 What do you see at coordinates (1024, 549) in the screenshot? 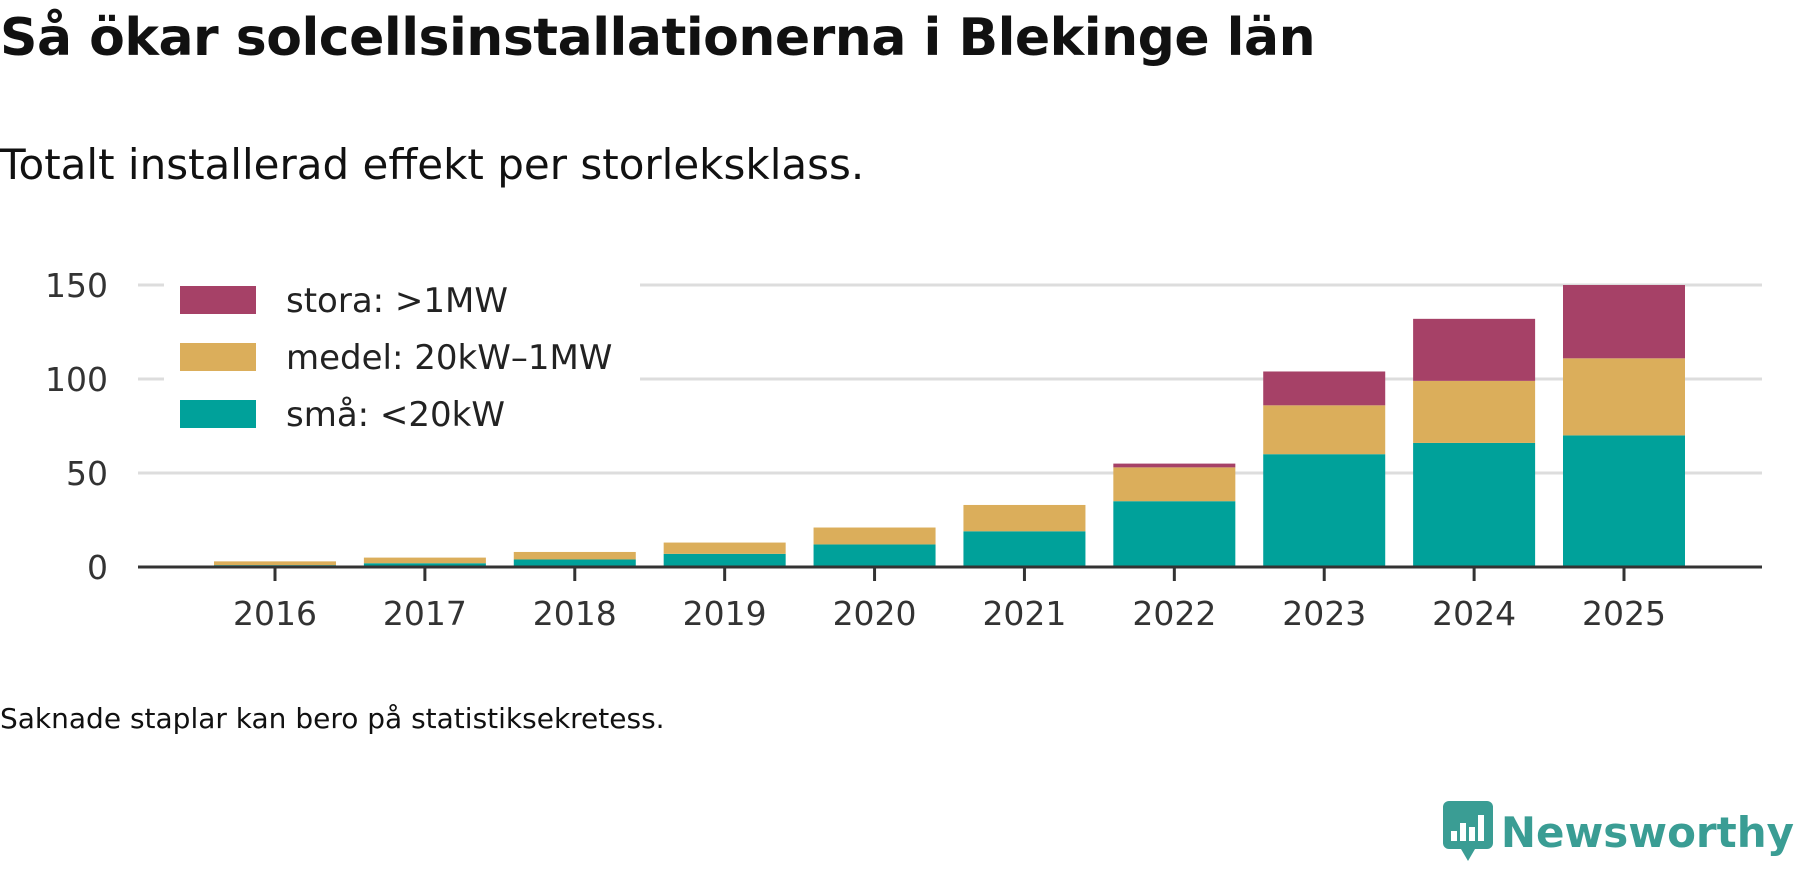
I see `bar-sma-2021` at bounding box center [1024, 549].